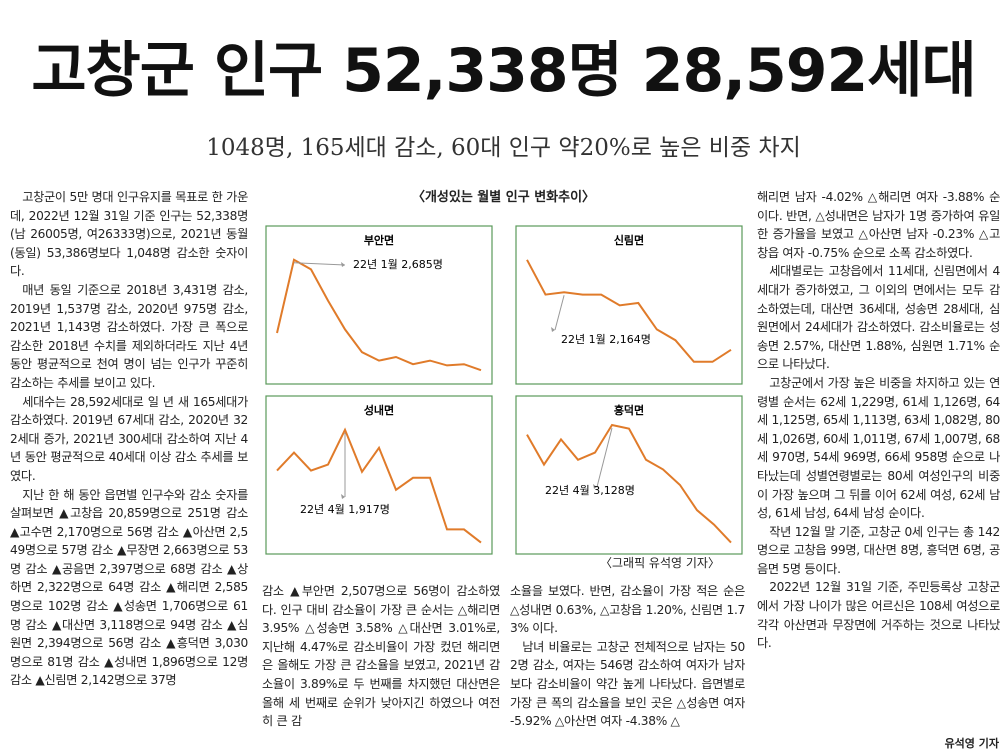 This screenshot has width=1007, height=756. Describe the element at coordinates (398, 264) in the screenshot. I see `annotation: 22년 1월 2,685명` at that location.